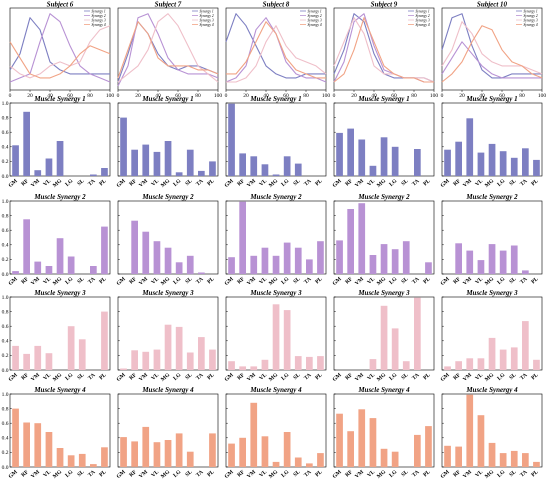  I want to click on bar-panel-row3-col3: Muscle Synergy 3 GM RF VM VL MG LG SL TA PL, so click(275, 336).